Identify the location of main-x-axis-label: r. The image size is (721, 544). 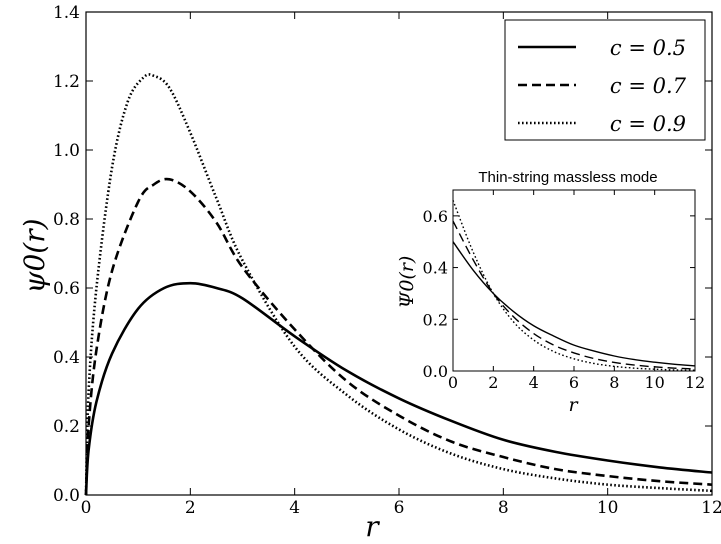
(372, 526).